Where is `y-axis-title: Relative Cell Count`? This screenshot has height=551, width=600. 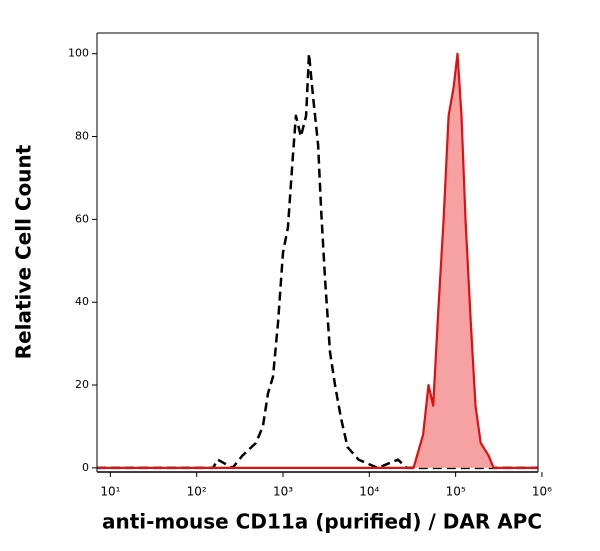
y-axis-title: Relative Cell Count is located at coordinates (24, 251).